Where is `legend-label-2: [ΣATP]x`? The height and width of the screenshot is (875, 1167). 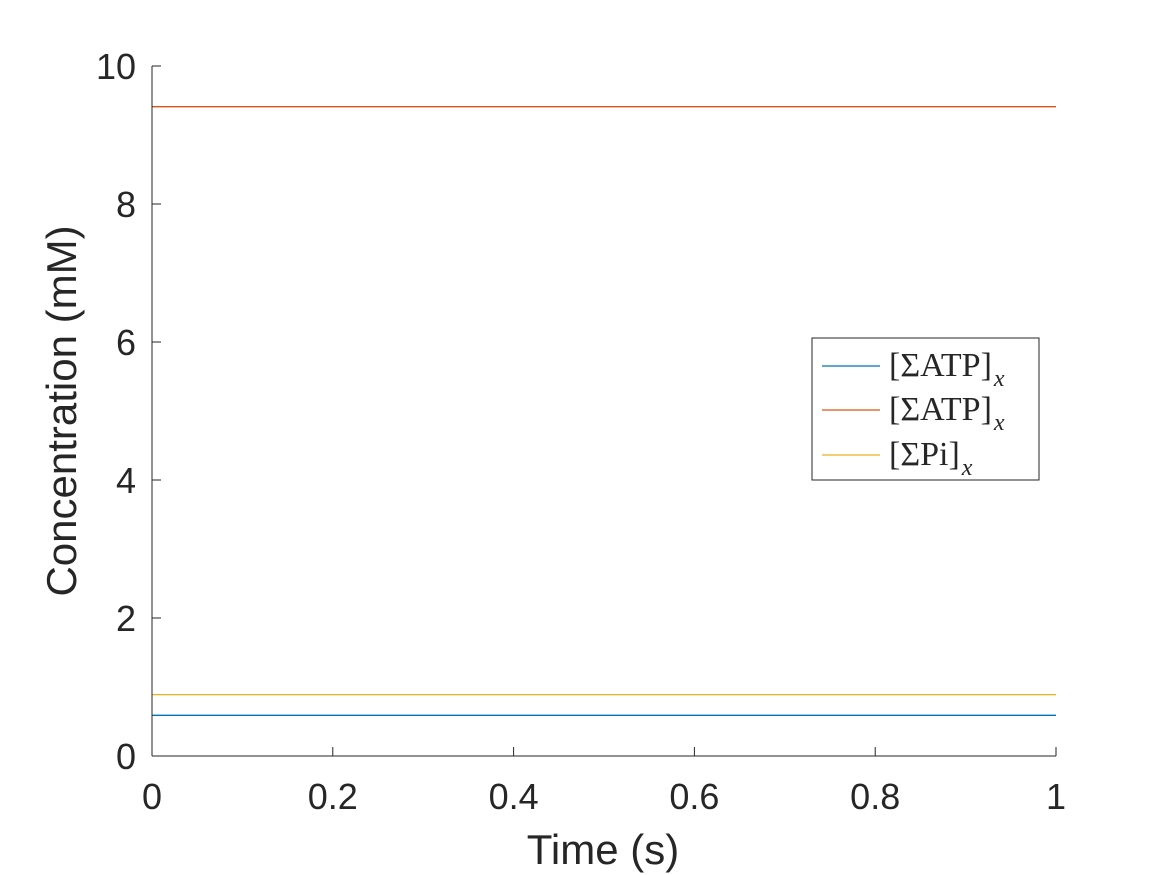 legend-label-2: [ΣATP]x is located at coordinates (947, 413).